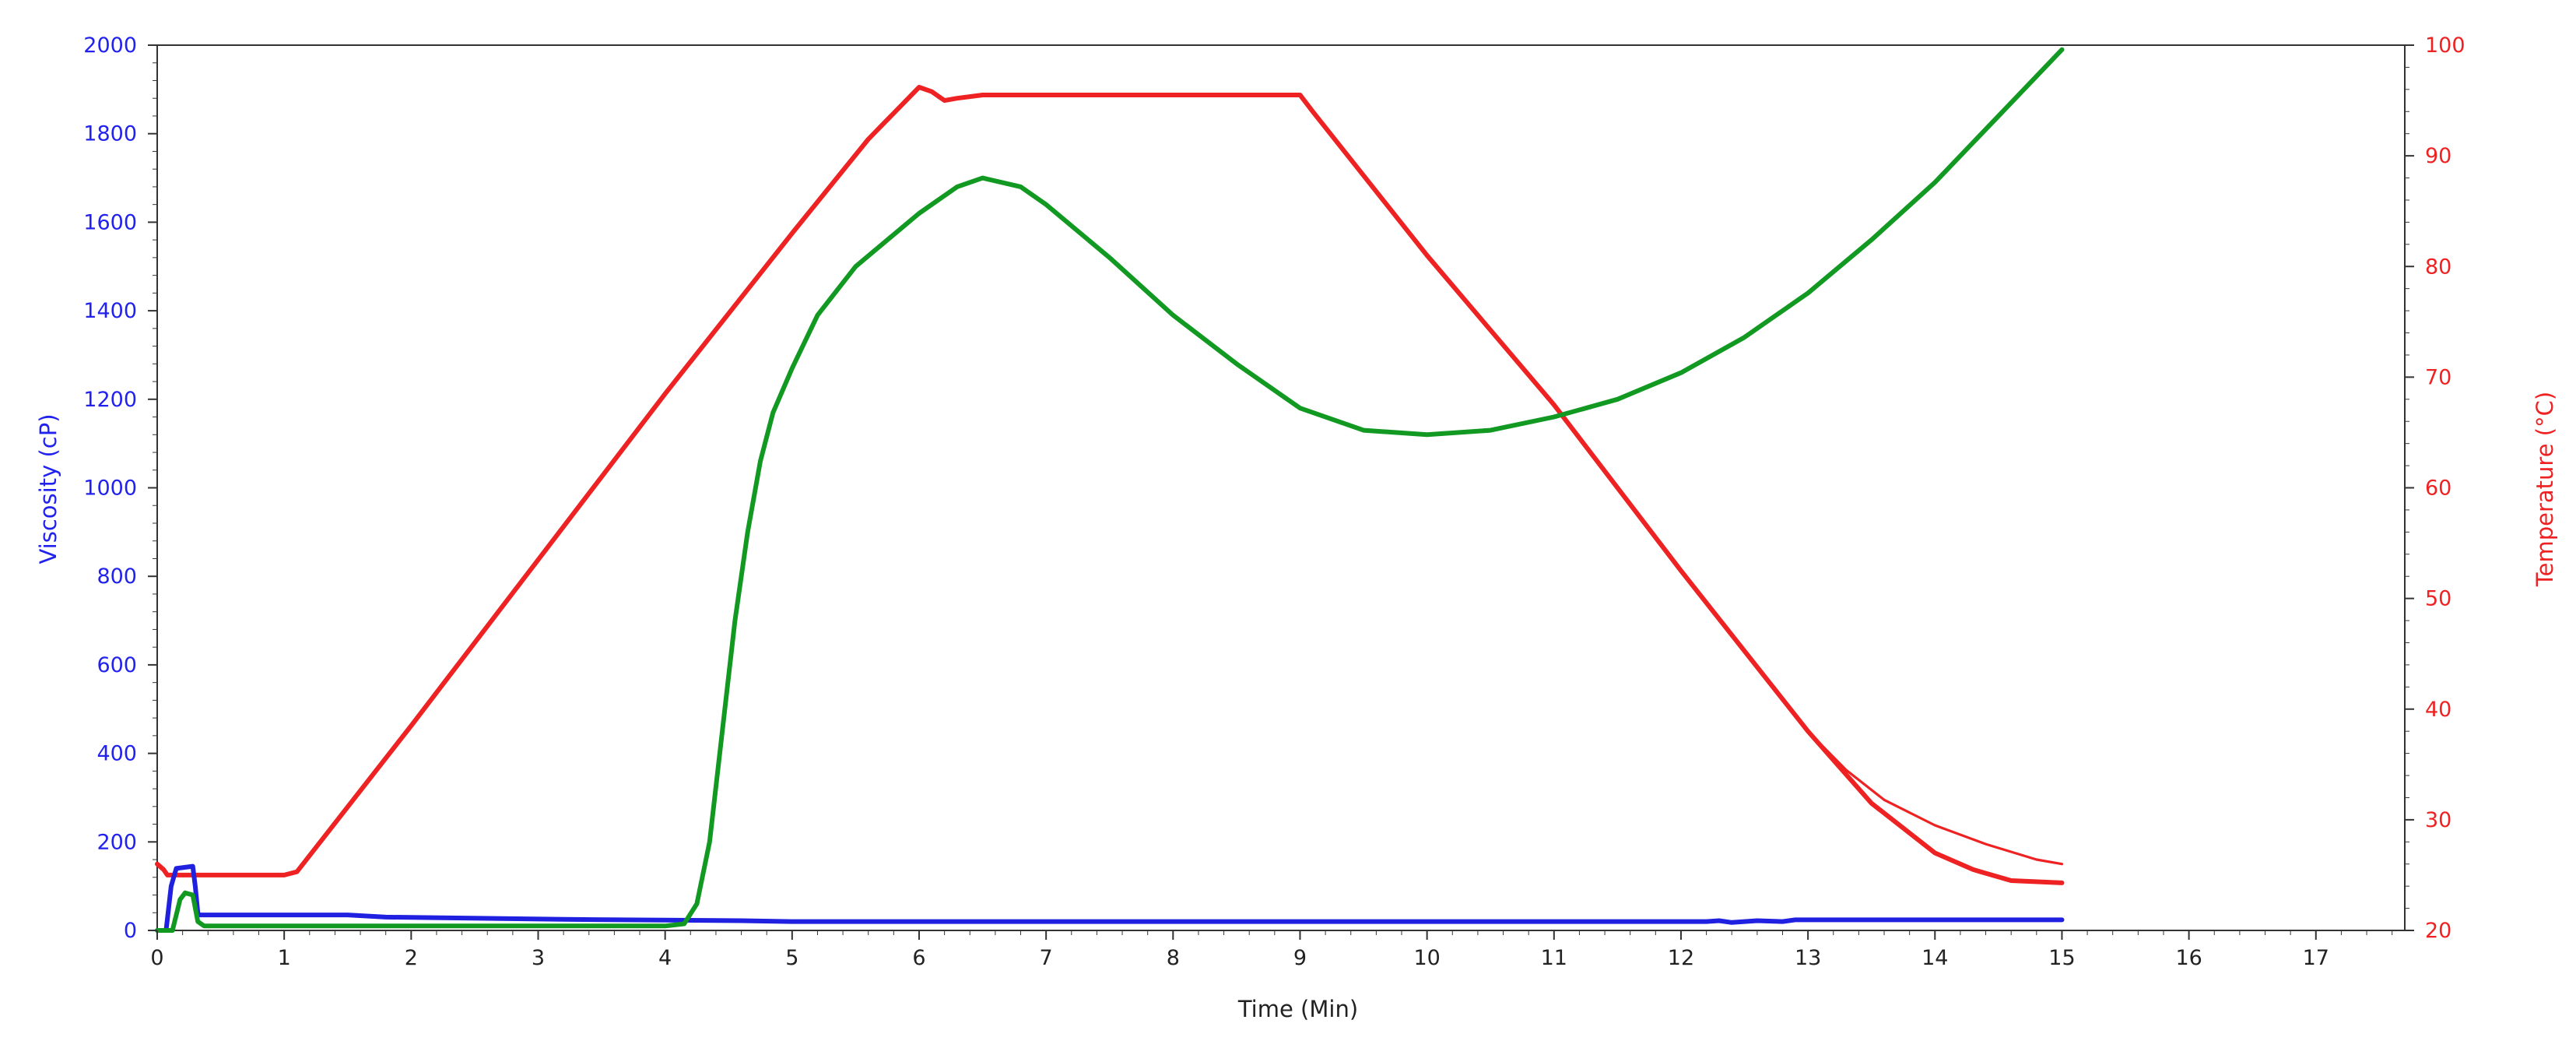 This screenshot has height=1048, width=2576. Describe the element at coordinates (2062, 958) in the screenshot. I see `x-tick-label: 15` at that location.